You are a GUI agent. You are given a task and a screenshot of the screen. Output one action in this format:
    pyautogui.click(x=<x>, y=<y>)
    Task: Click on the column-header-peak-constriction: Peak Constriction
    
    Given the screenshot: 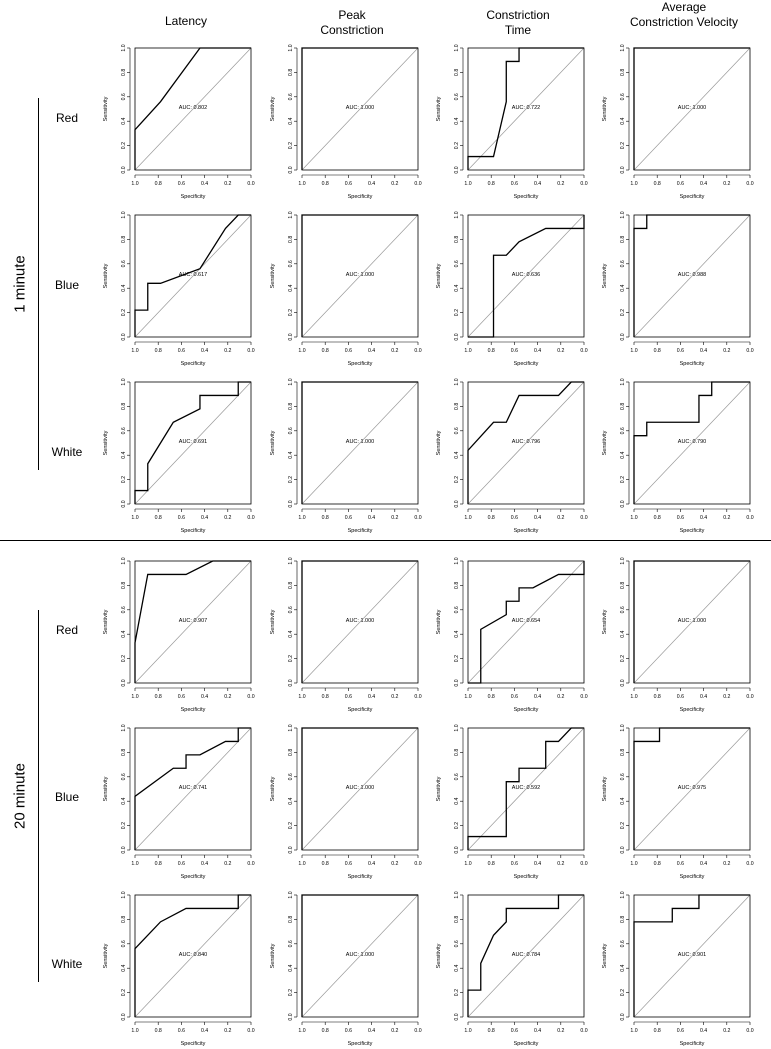 What is the action you would take?
    pyautogui.click(x=352, y=22)
    